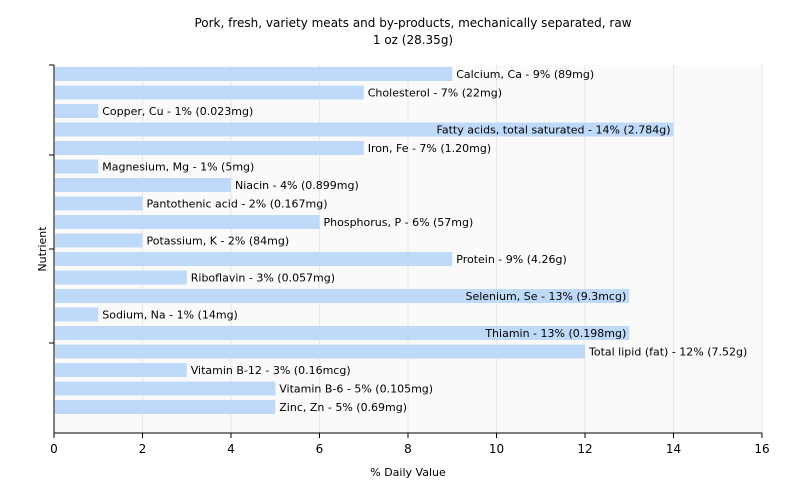 The width and height of the screenshot is (800, 500). I want to click on bar-label: Niacin - 4% (0.899mg), so click(297, 185).